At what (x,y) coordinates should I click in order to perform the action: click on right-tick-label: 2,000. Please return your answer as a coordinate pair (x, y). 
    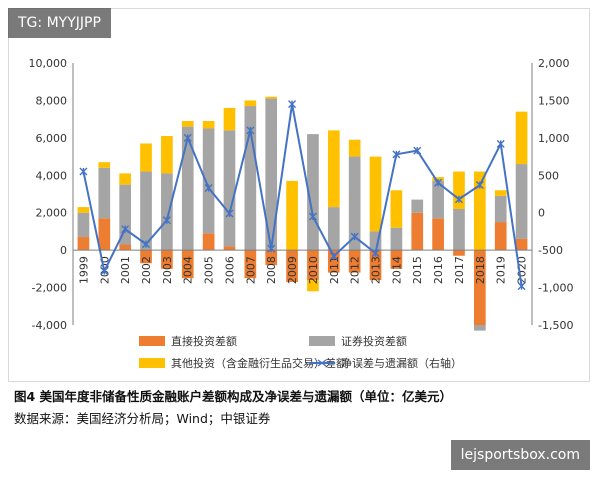
    Looking at the image, I should click on (554, 63).